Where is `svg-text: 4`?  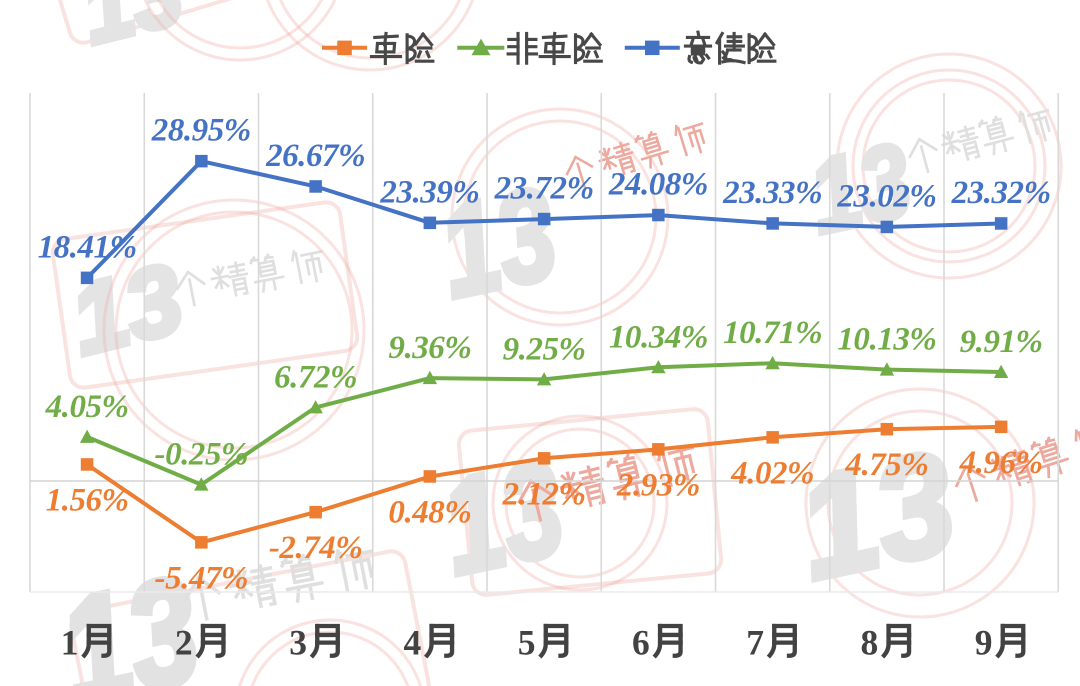 svg-text: 4 is located at coordinates (413, 643).